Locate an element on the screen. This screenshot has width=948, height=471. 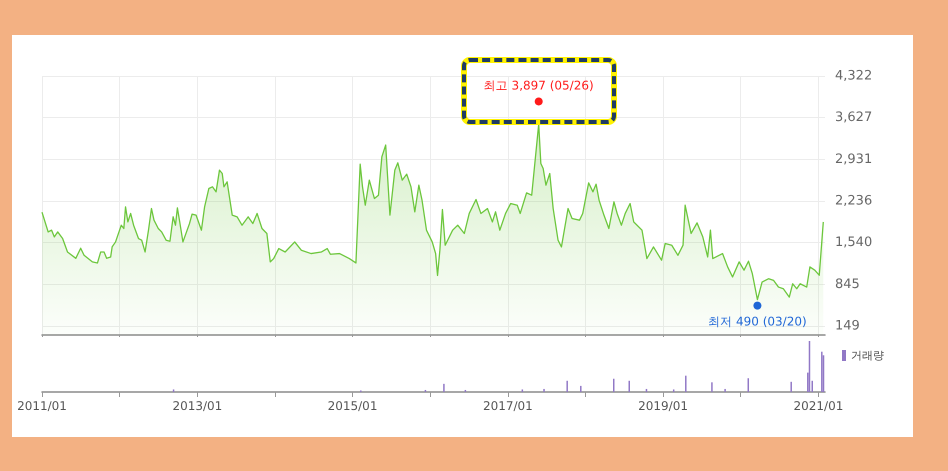
y-tick-label: 1,540 is located at coordinates (853, 242).